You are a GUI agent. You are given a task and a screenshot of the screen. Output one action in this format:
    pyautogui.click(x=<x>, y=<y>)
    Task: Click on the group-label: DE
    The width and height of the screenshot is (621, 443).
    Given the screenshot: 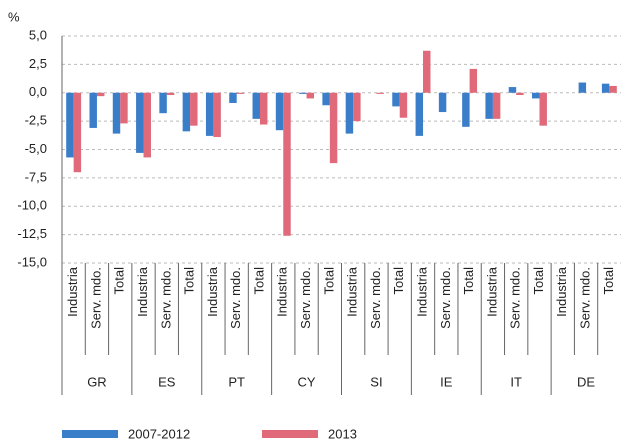 What is the action you would take?
    pyautogui.click(x=586, y=381)
    